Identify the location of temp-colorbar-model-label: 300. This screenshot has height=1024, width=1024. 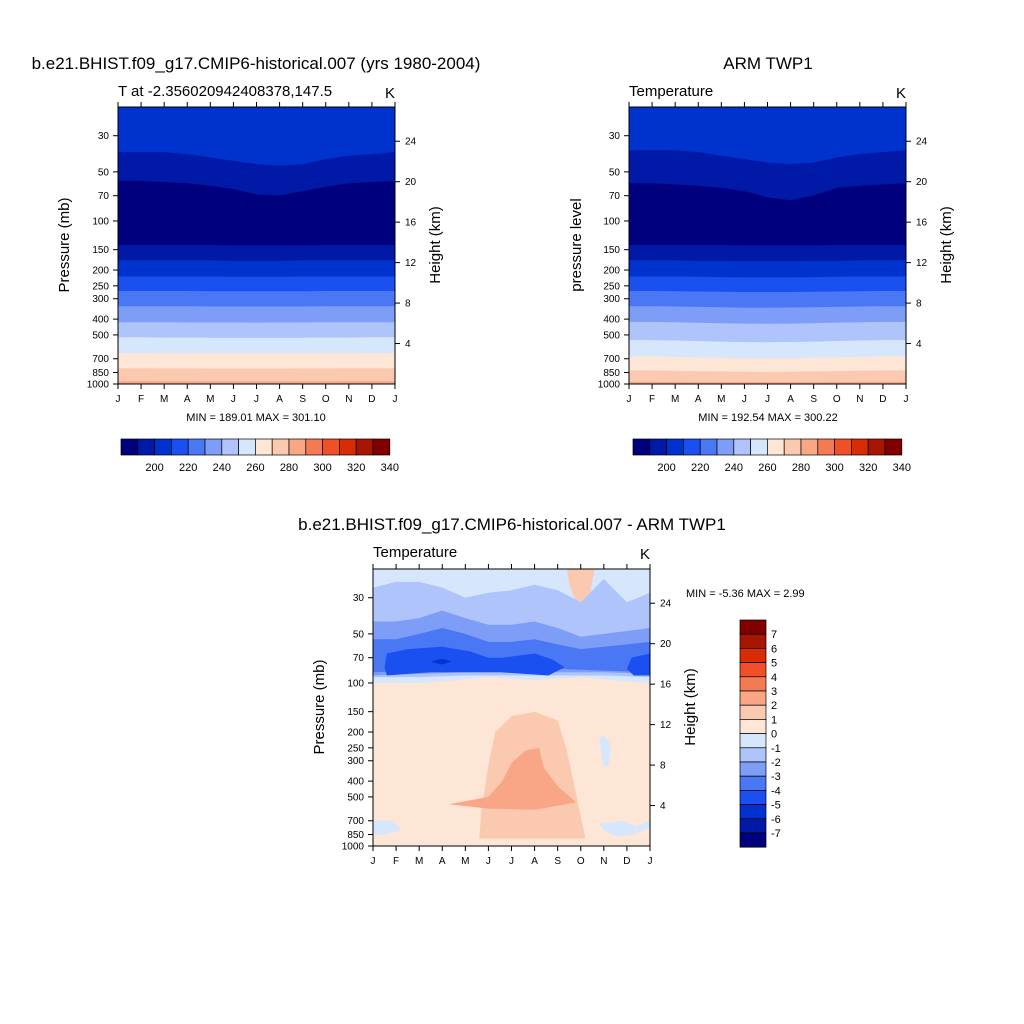
(322, 468).